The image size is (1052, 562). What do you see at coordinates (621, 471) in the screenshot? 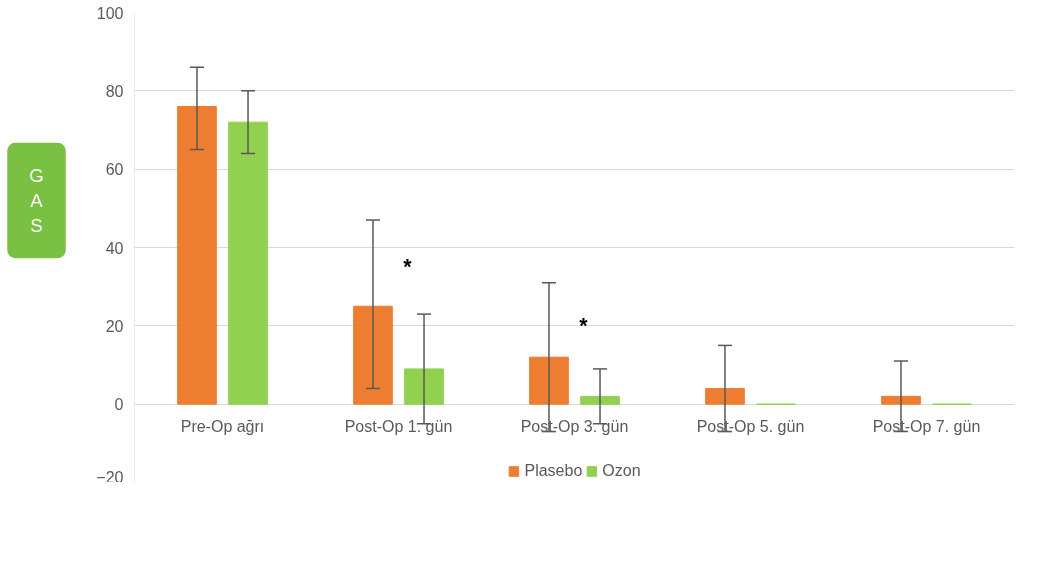
I see `legend-label: Ozon` at bounding box center [621, 471].